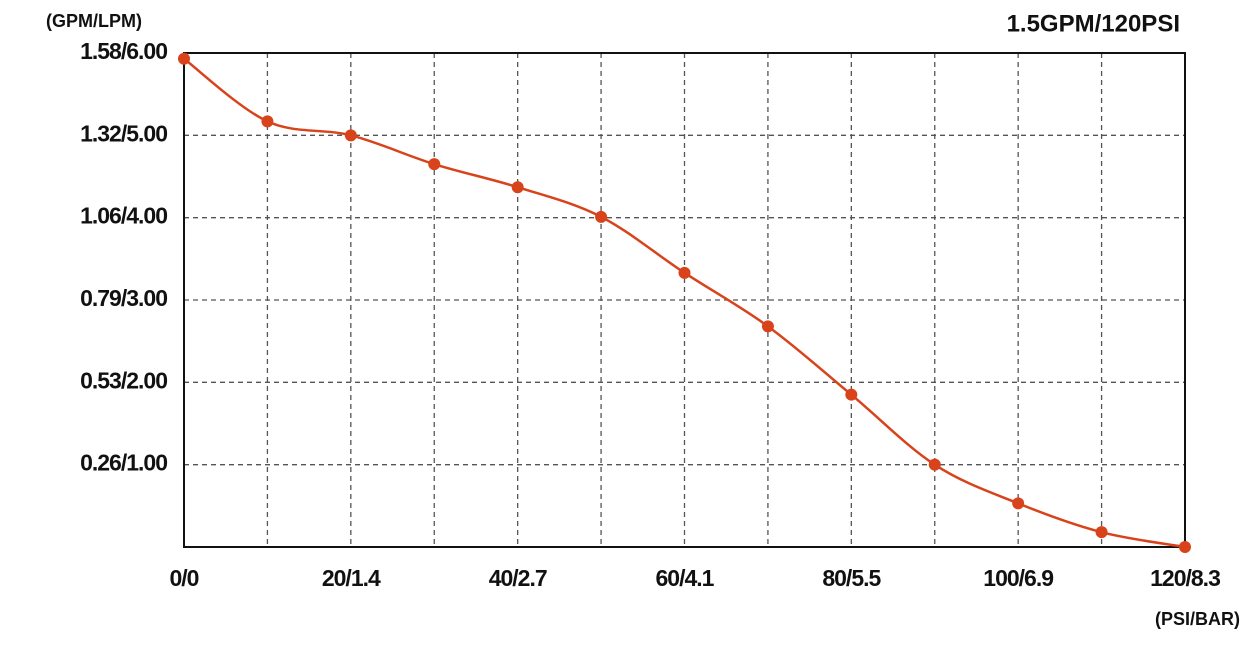 The image size is (1257, 653). What do you see at coordinates (1018, 578) in the screenshot?
I see `x-tick-label: 100/6.9` at bounding box center [1018, 578].